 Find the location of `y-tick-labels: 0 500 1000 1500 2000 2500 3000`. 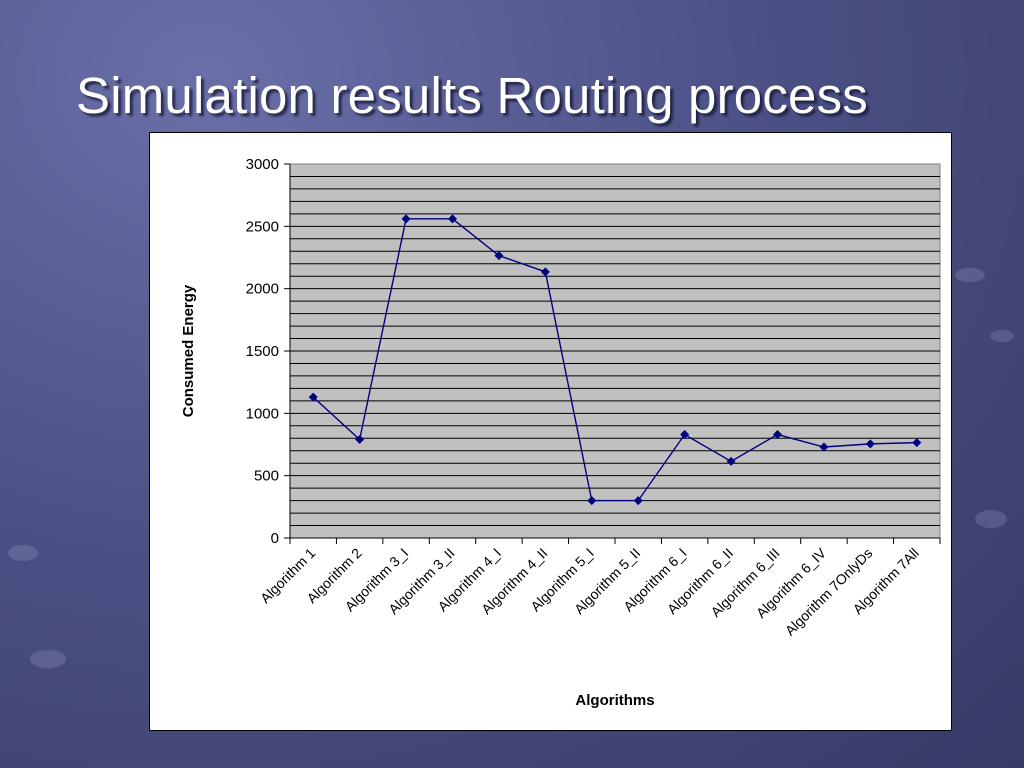

y-tick-labels: 0 500 1000 1500 2000 2500 3000 is located at coordinates (262, 351).